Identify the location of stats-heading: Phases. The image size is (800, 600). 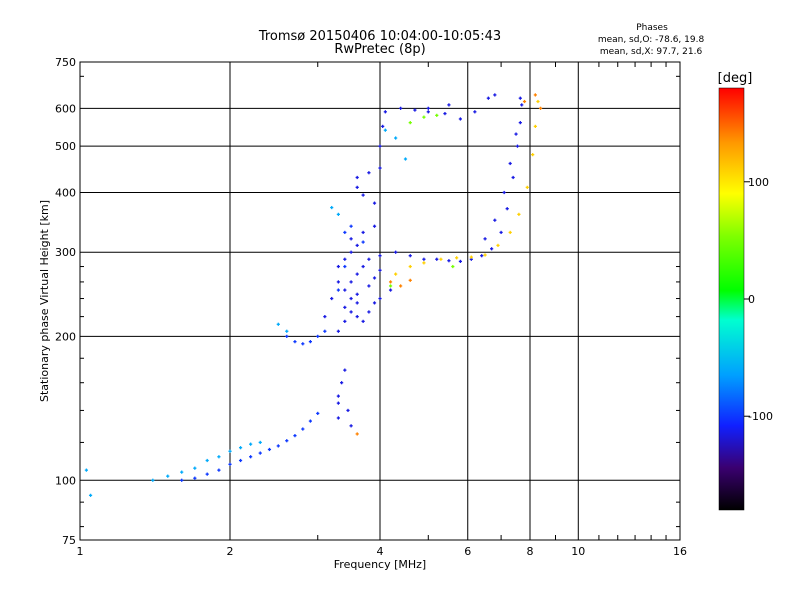
(652, 28).